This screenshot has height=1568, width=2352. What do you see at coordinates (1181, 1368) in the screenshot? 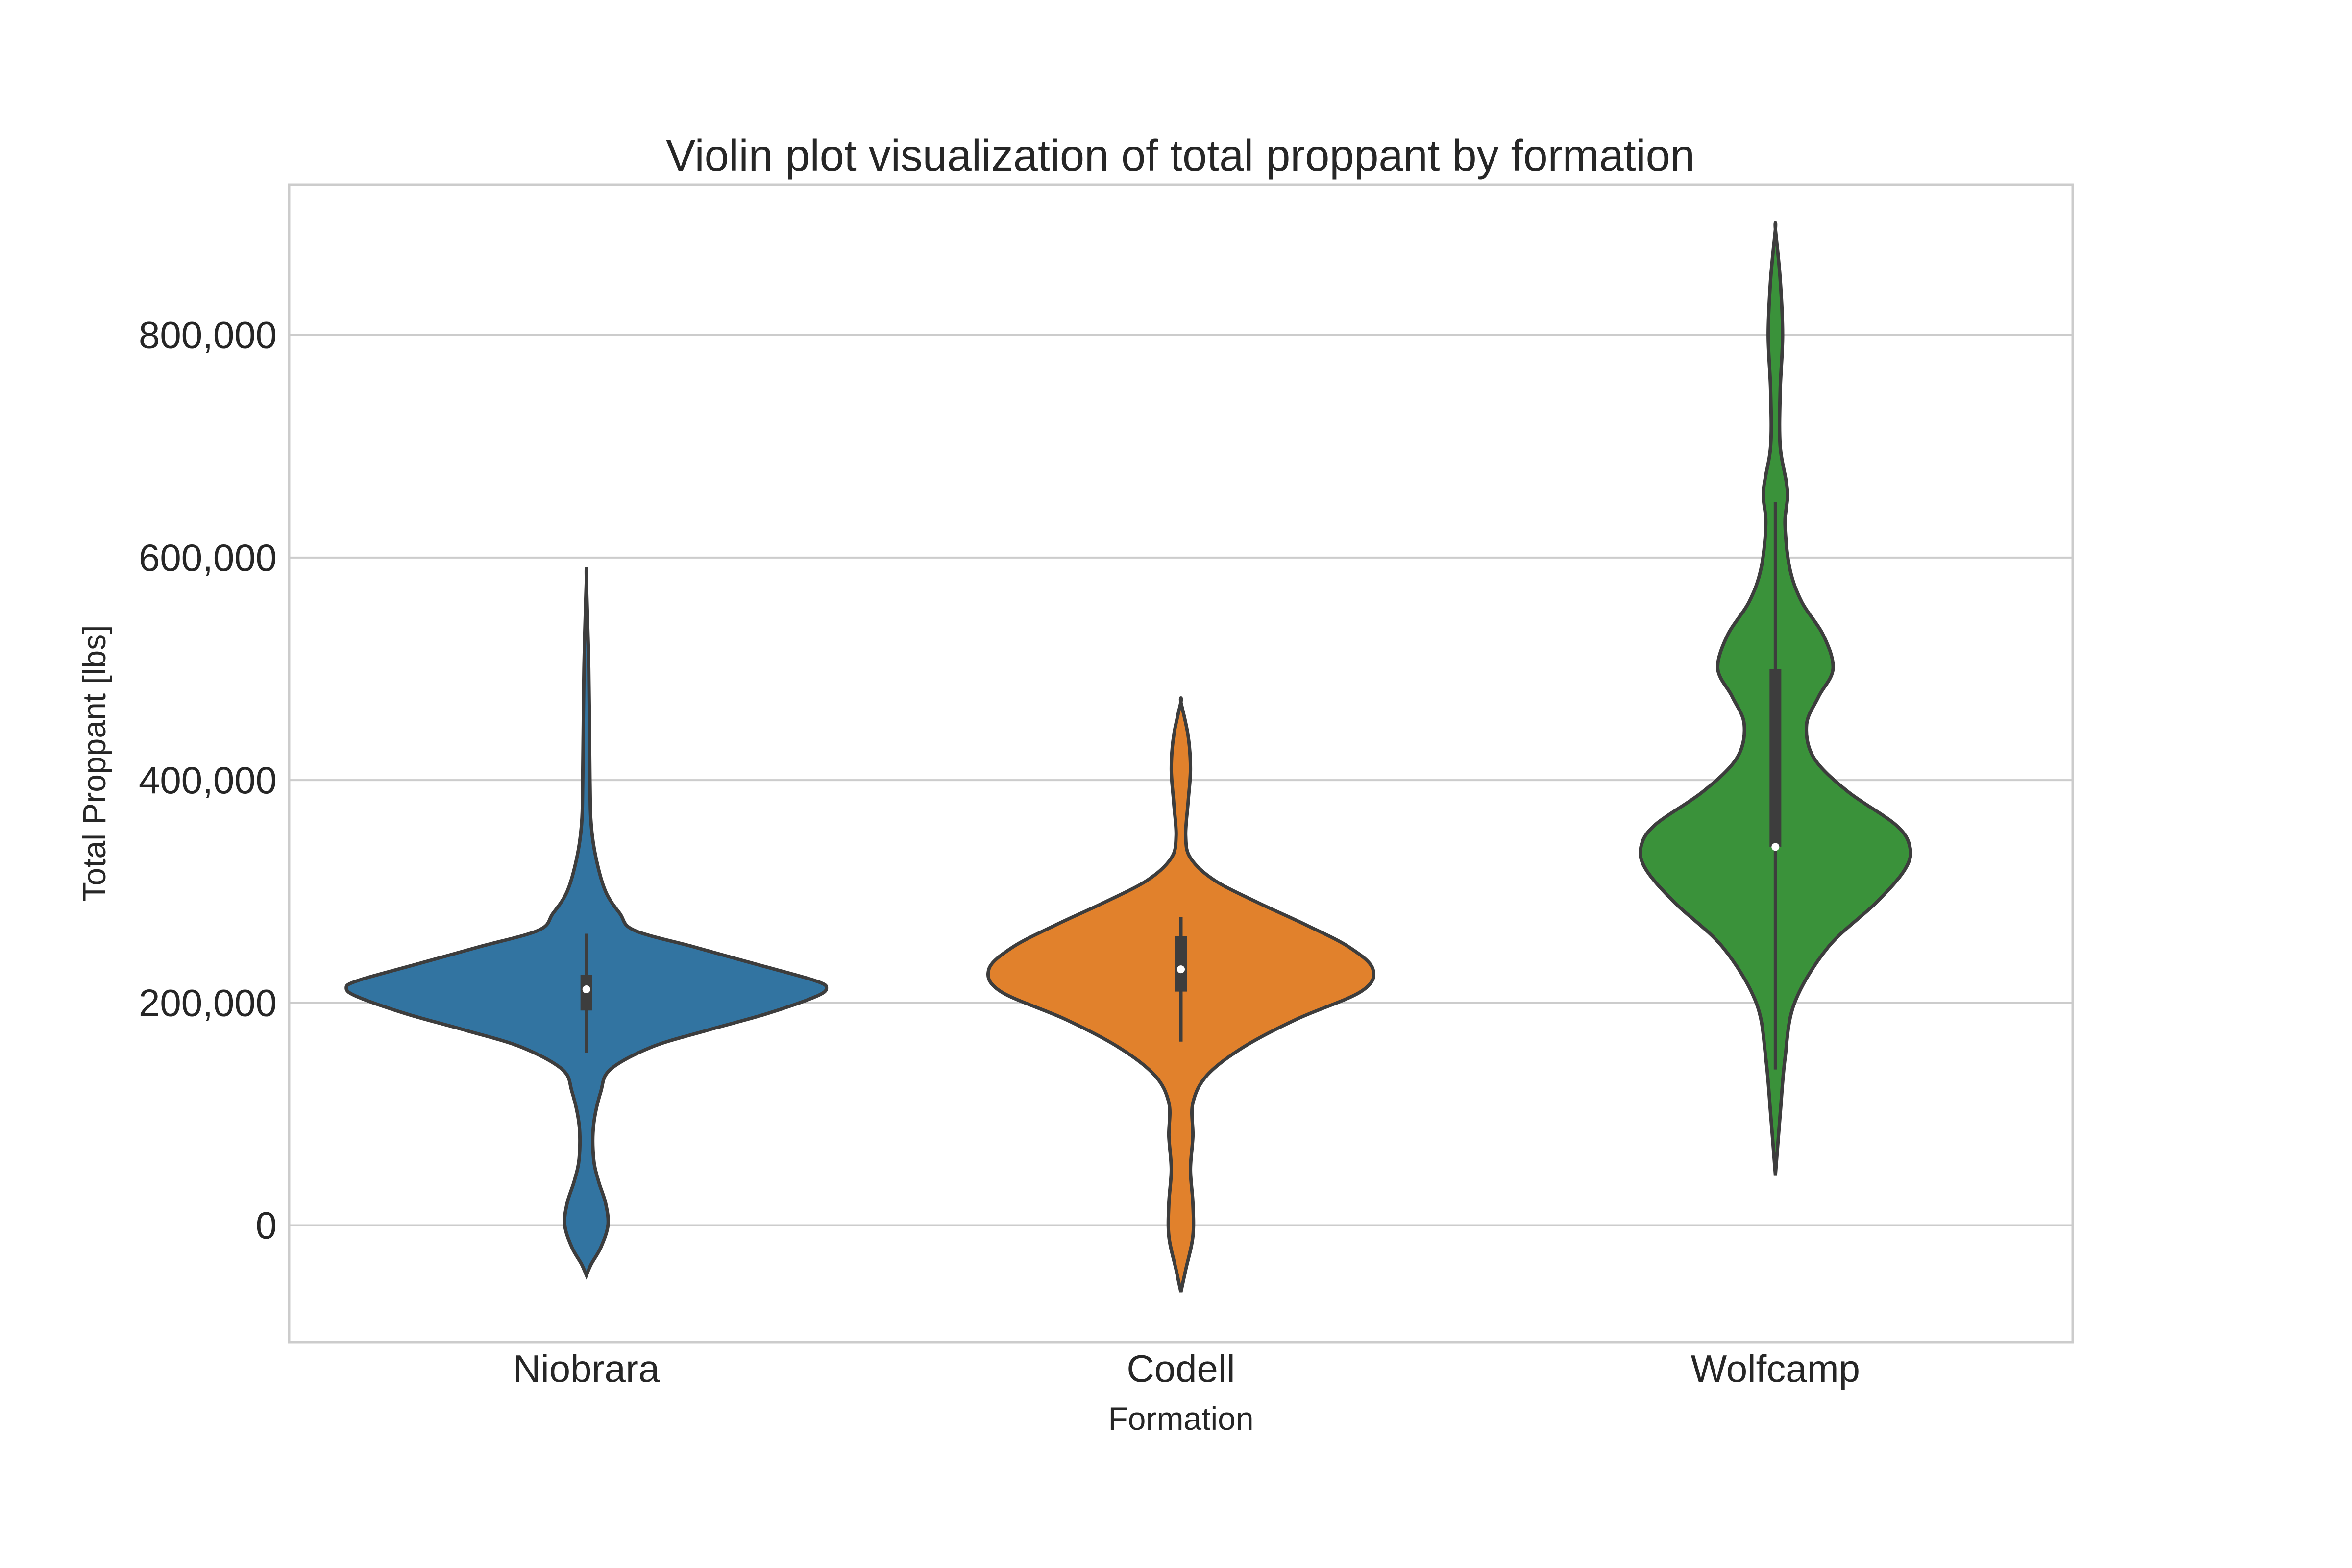
I see `x-tick-label: Codell` at bounding box center [1181, 1368].